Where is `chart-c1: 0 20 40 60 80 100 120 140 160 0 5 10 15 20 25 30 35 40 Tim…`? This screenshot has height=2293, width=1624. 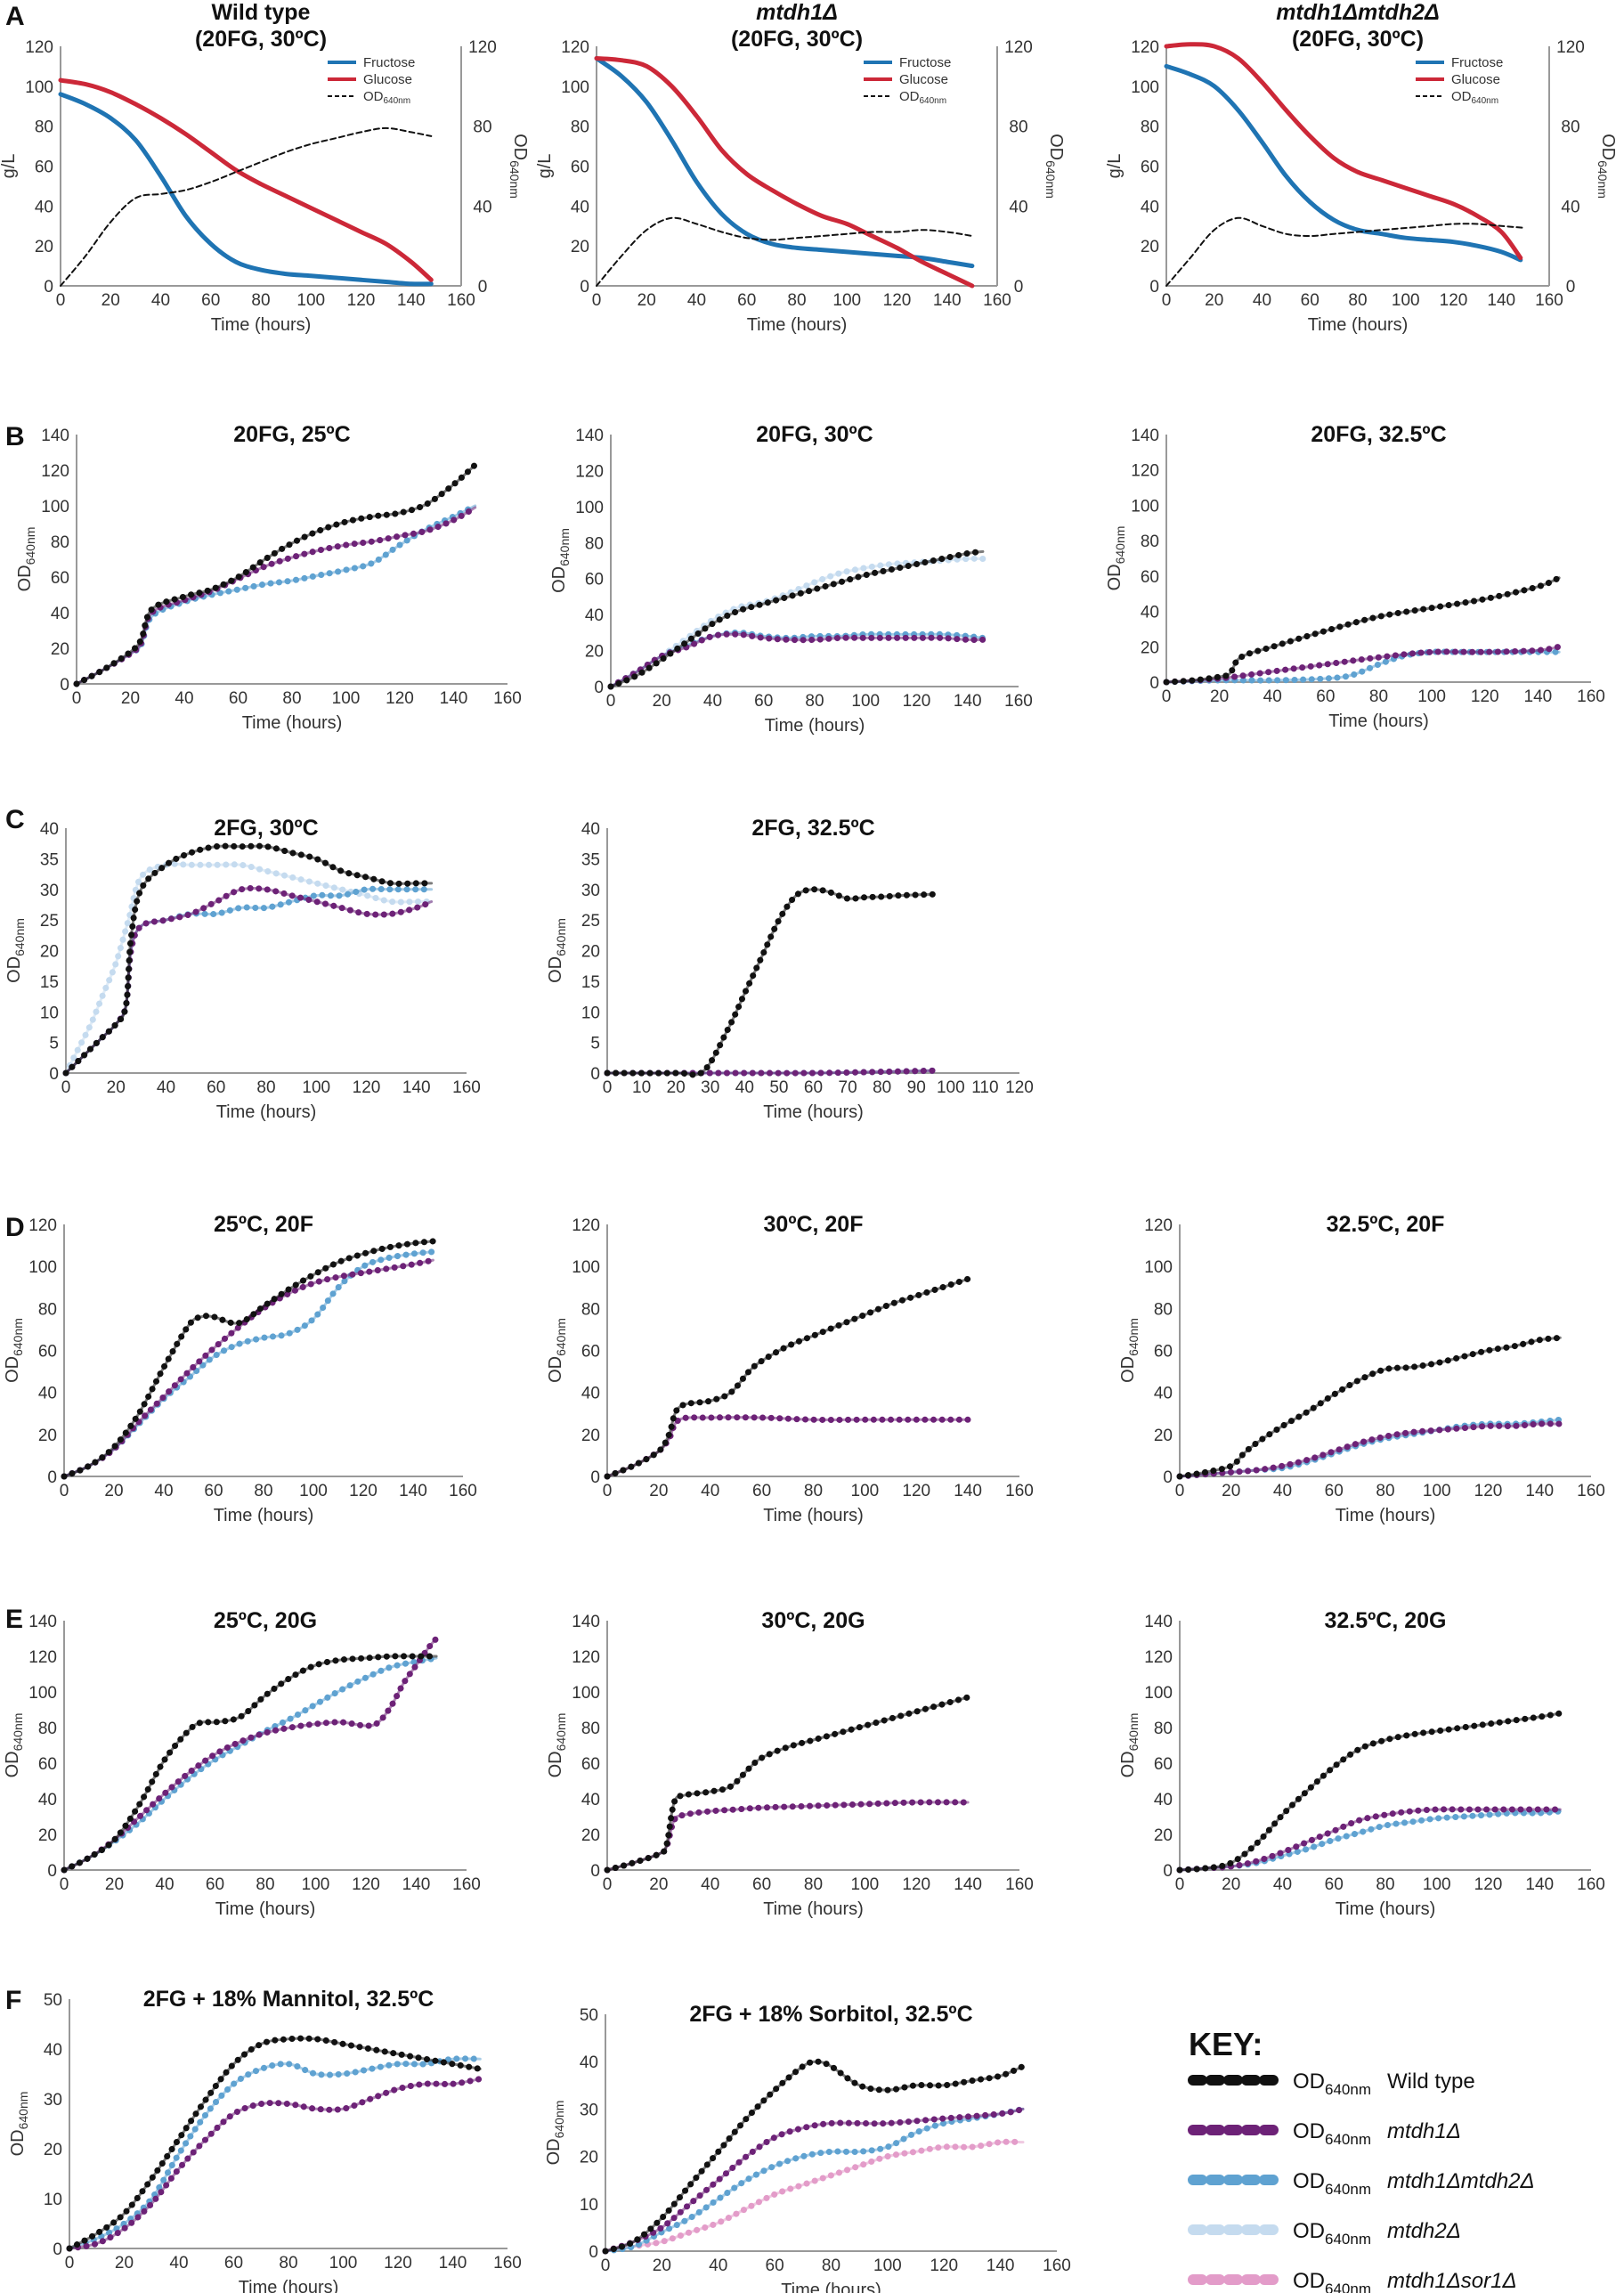
chart-c1: 0 20 40 60 80 100 120 140 160 0 5 10 15 20 25 30 35 40 Tim… is located at coordinates (242, 969).